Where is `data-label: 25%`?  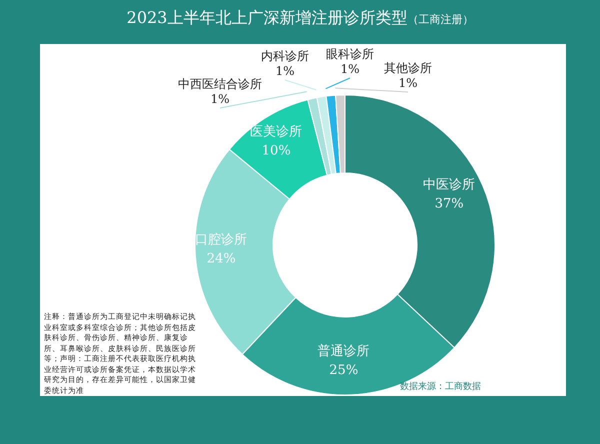
data-label: 25% is located at coordinates (343, 370).